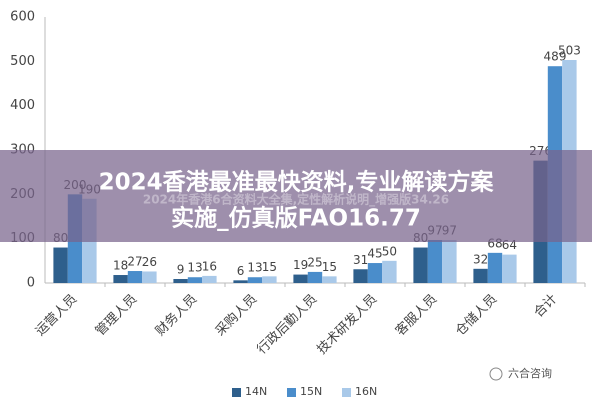  Describe the element at coordinates (296, 218) in the screenshot. I see `headline: 实施_仿真版FAO16.77` at that location.